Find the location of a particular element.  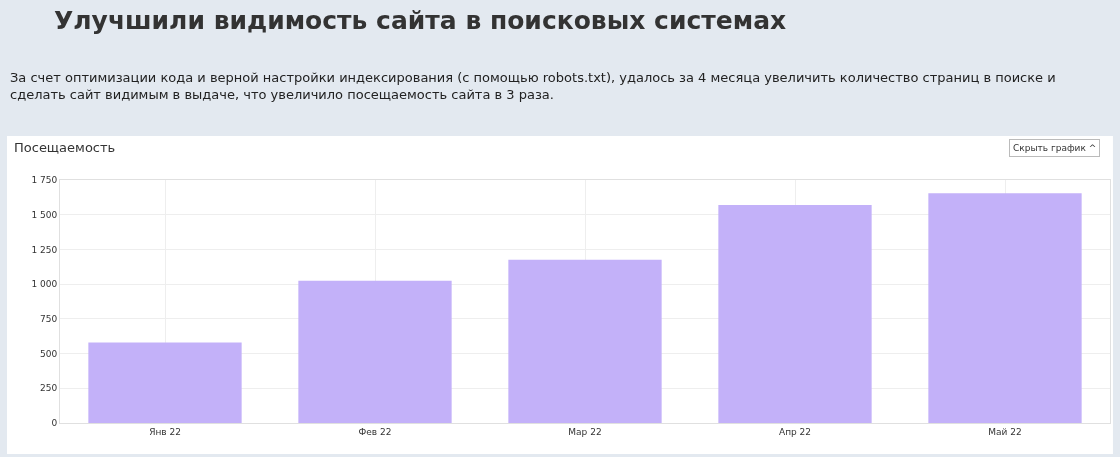

x-tick-label: Фев 22 is located at coordinates (375, 431).